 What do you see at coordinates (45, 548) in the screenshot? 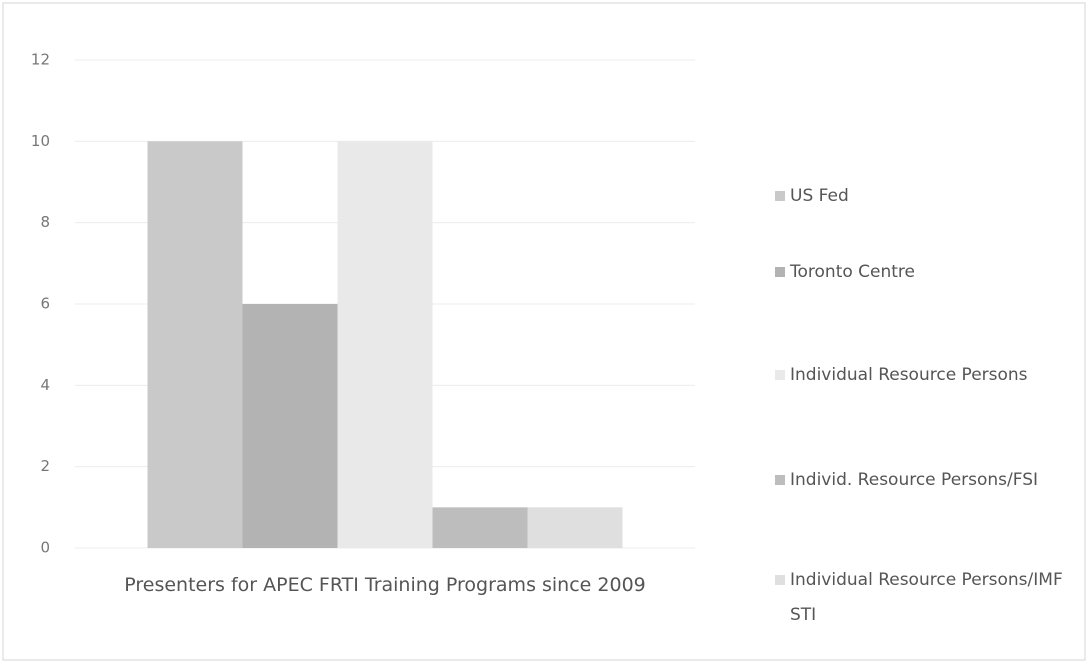
I see `y-tick-label: 0` at bounding box center [45, 548].